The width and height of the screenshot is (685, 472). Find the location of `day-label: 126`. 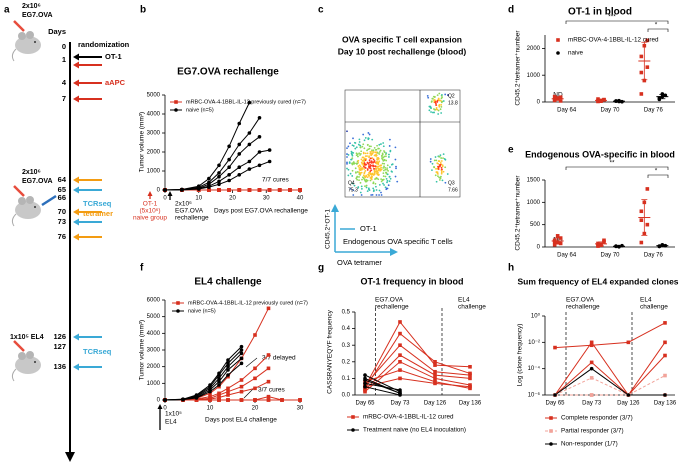

day-label: 126 is located at coordinates (59, 336).